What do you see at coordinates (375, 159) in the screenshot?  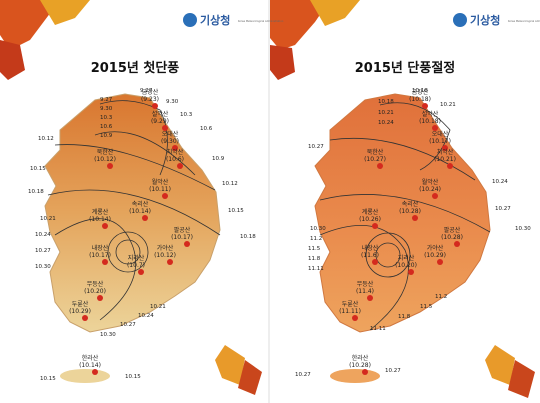 I see `mountain-date: (10.27)` at bounding box center [375, 159].